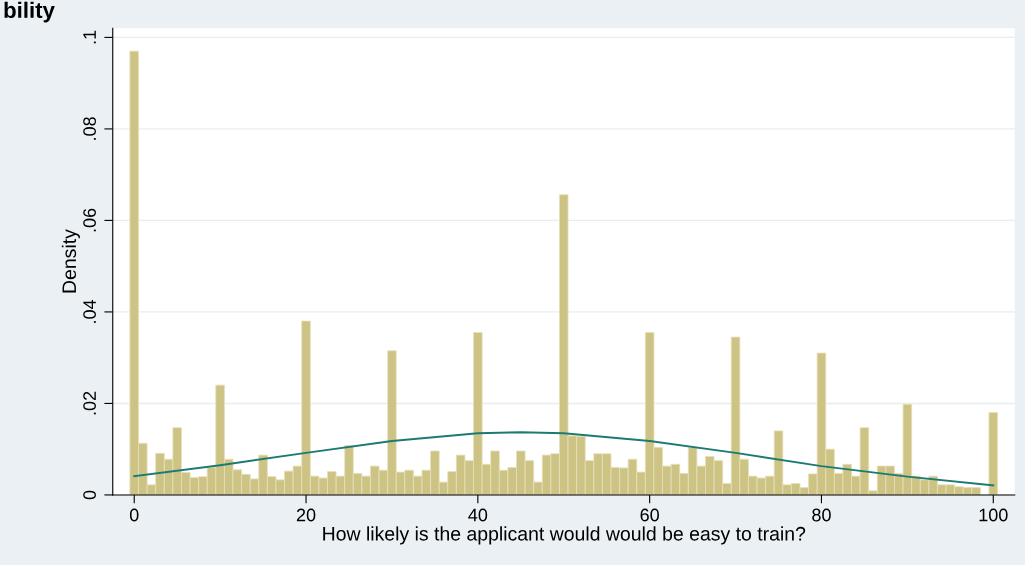 This screenshot has height=565, width=1025. Describe the element at coordinates (89, 220) in the screenshot. I see `y-tick-label: .06` at that location.